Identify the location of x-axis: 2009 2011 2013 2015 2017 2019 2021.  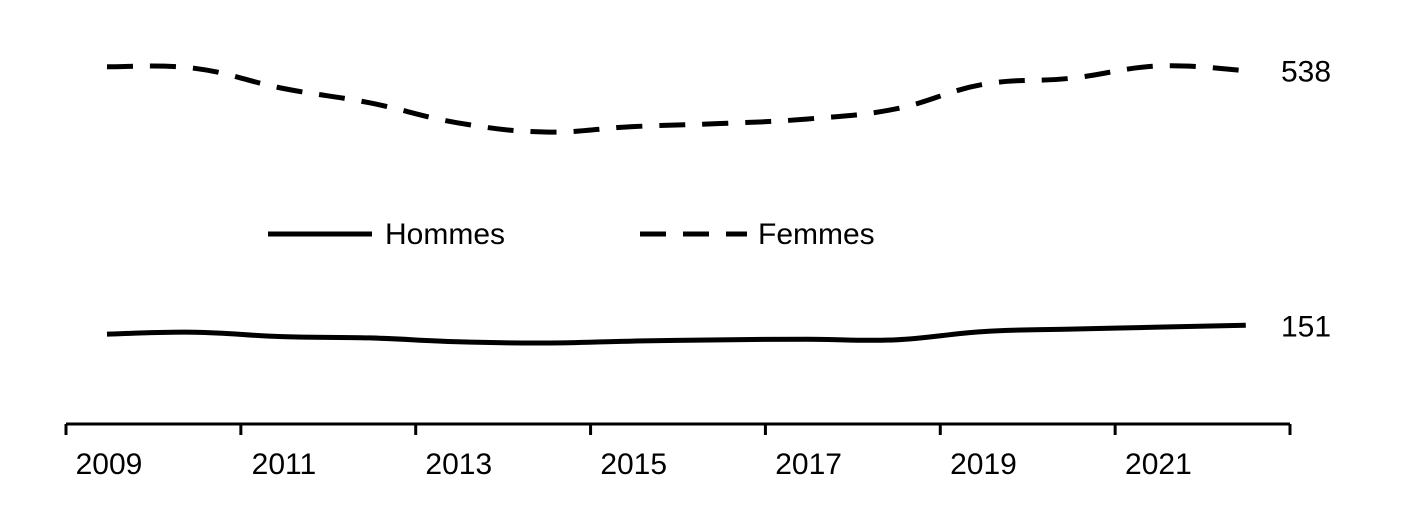
(678, 451).